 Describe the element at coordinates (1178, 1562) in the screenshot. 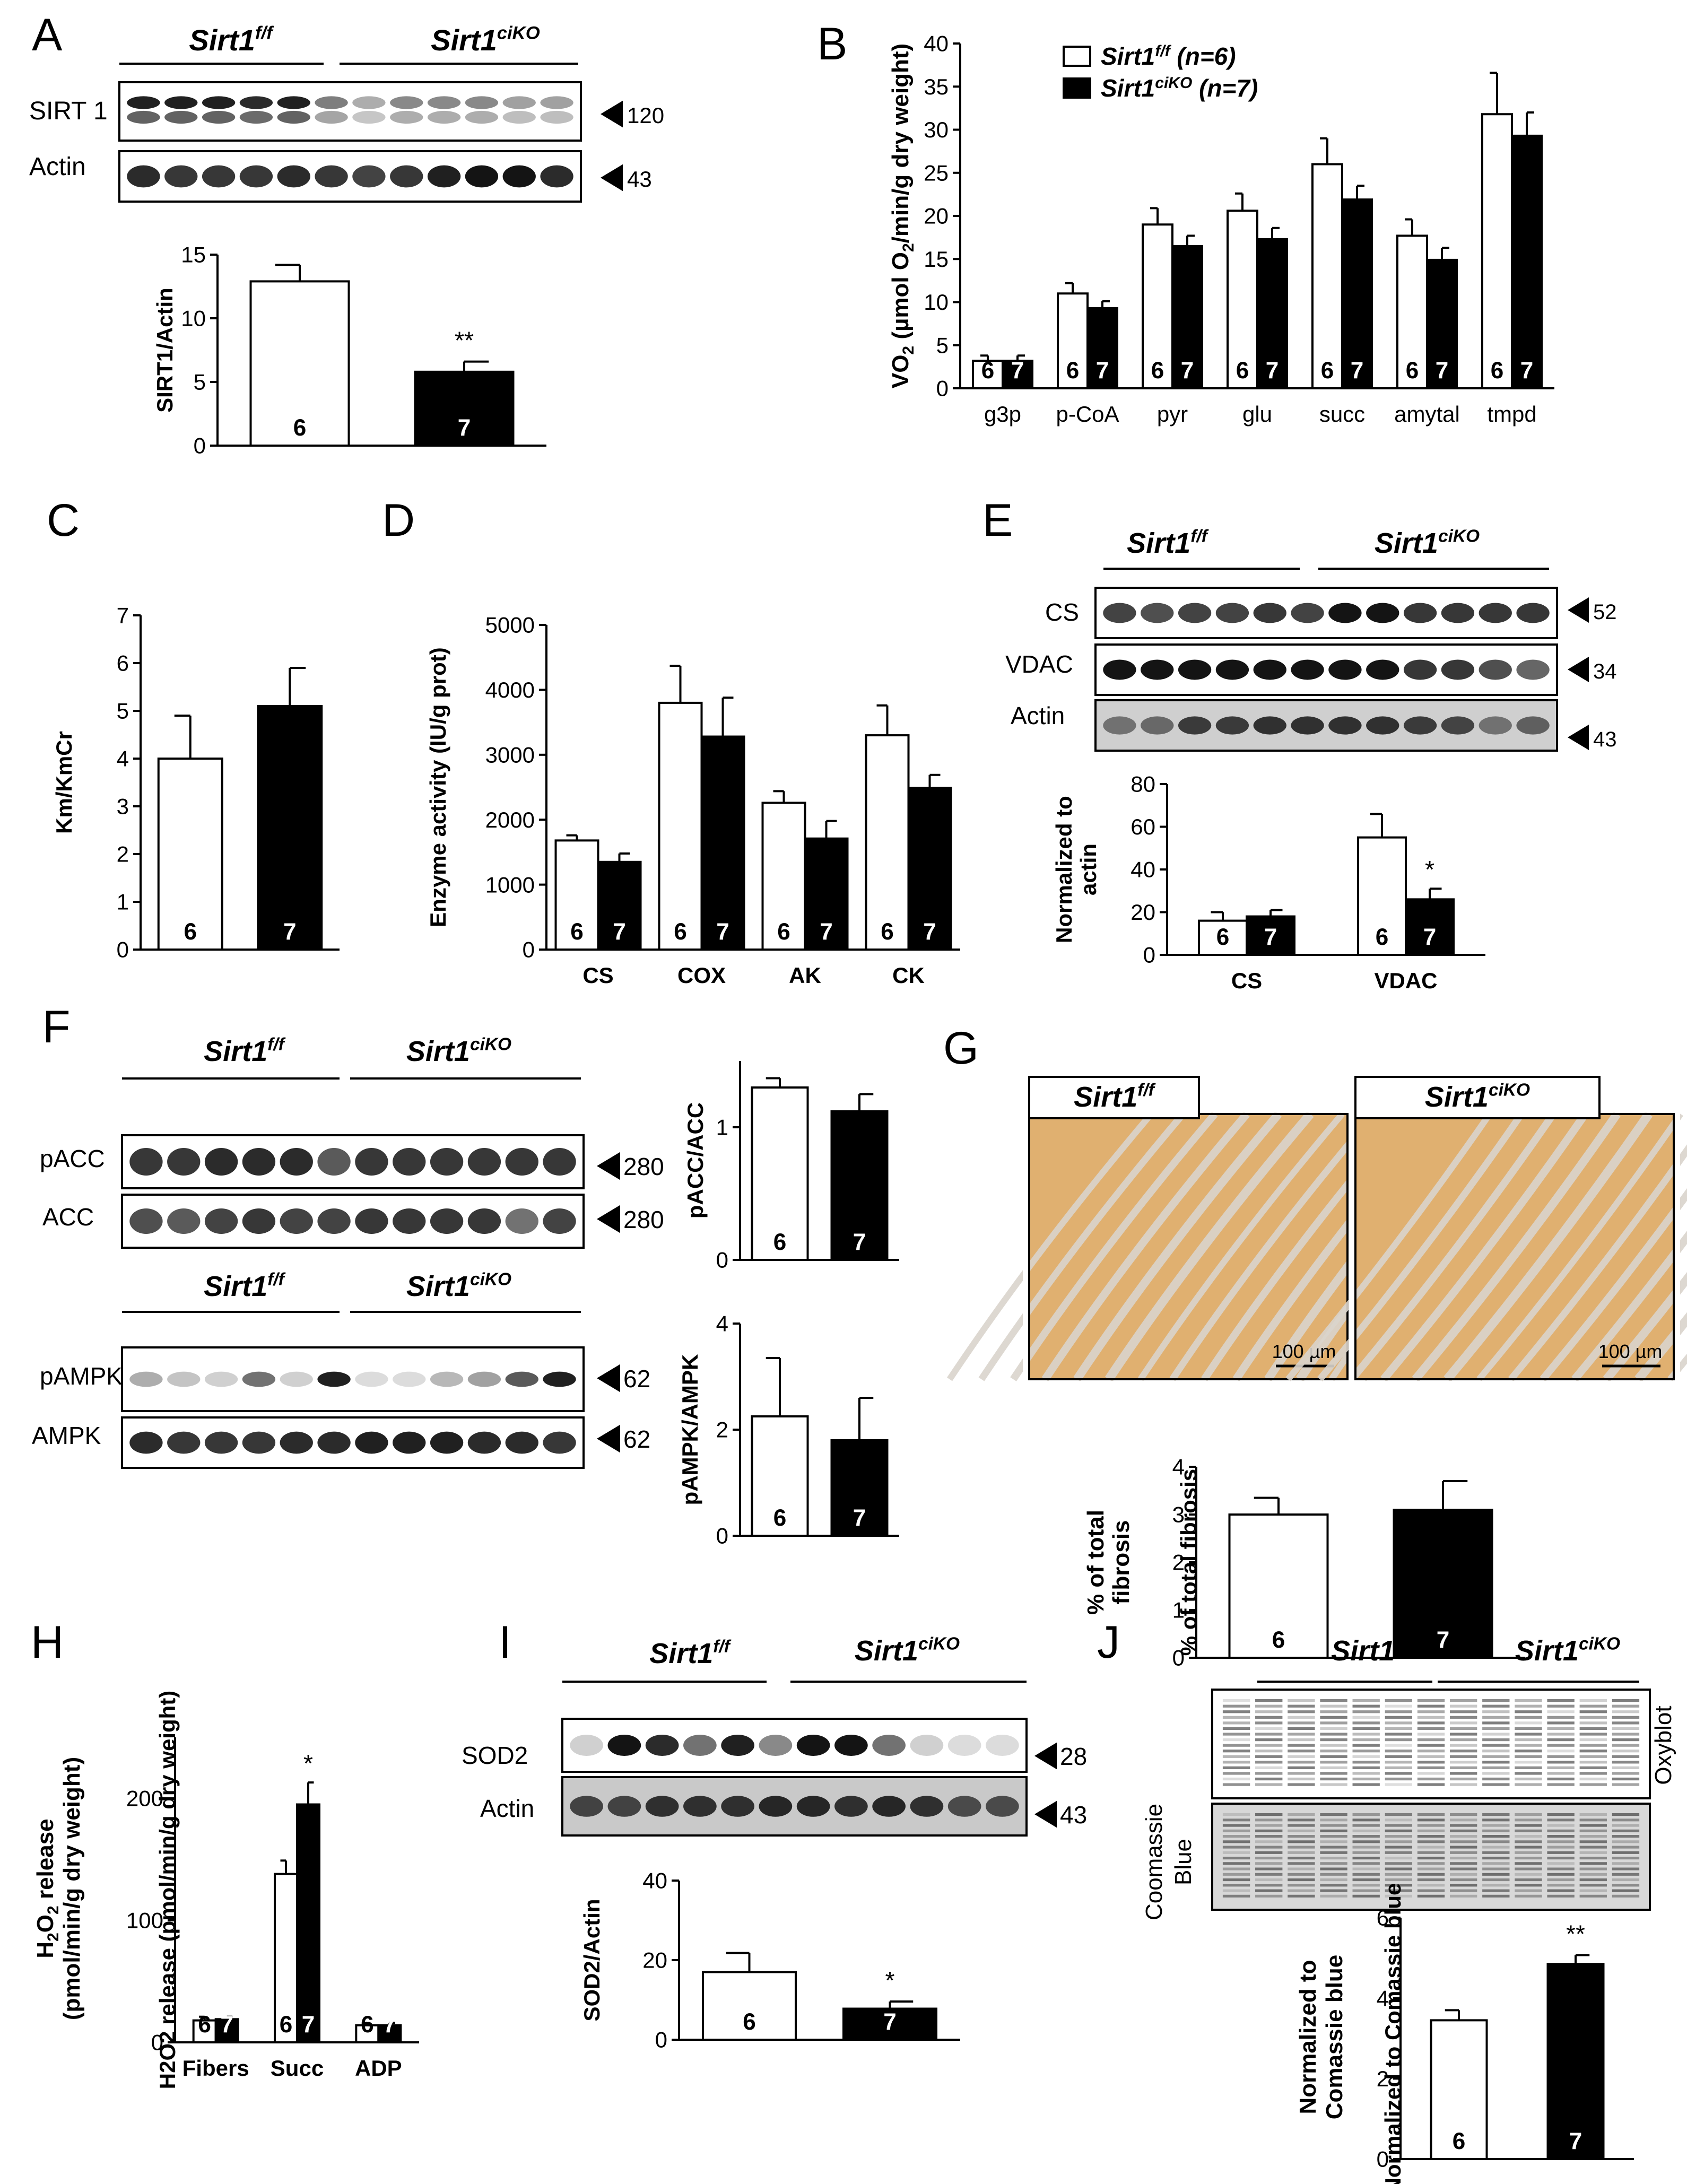

I see `y-tick-label: 2` at that location.